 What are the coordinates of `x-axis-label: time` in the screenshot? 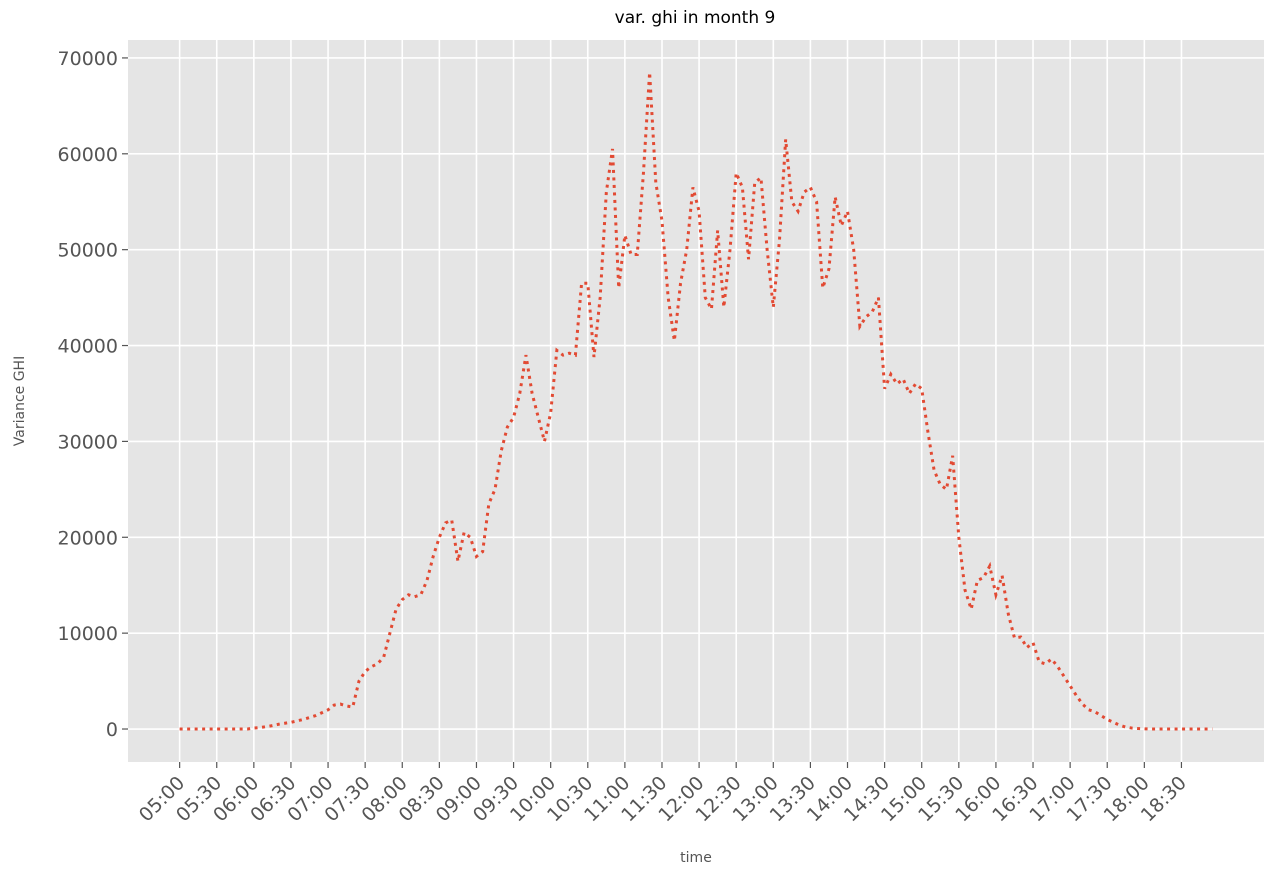 It's located at (696, 858).